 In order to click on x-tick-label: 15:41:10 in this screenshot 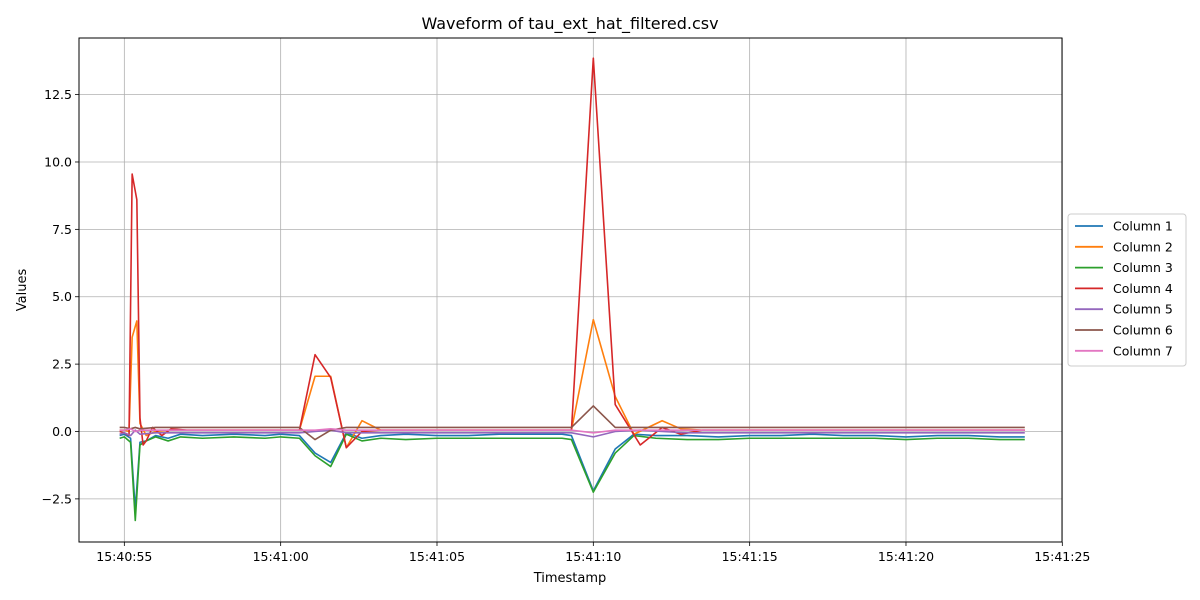, I will do `click(593, 556)`.